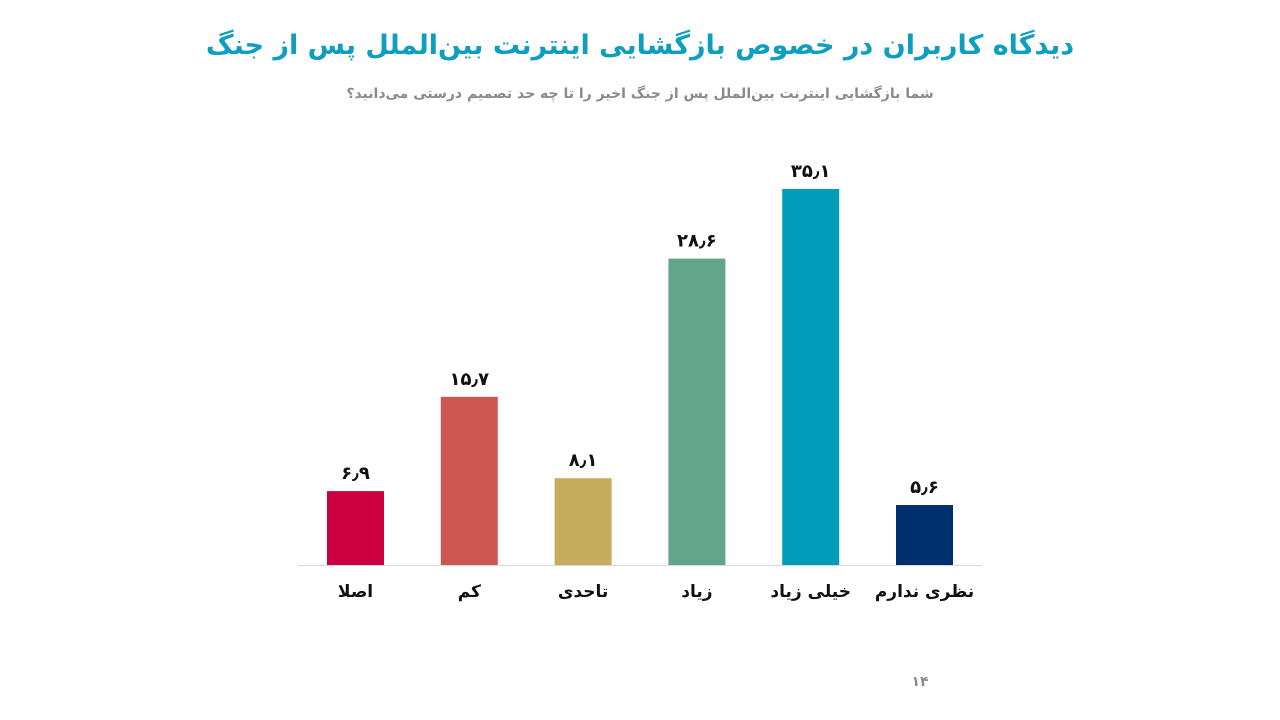 This screenshot has height=720, width=1280. I want to click on value-label-3: ۸٫۱, so click(583, 460).